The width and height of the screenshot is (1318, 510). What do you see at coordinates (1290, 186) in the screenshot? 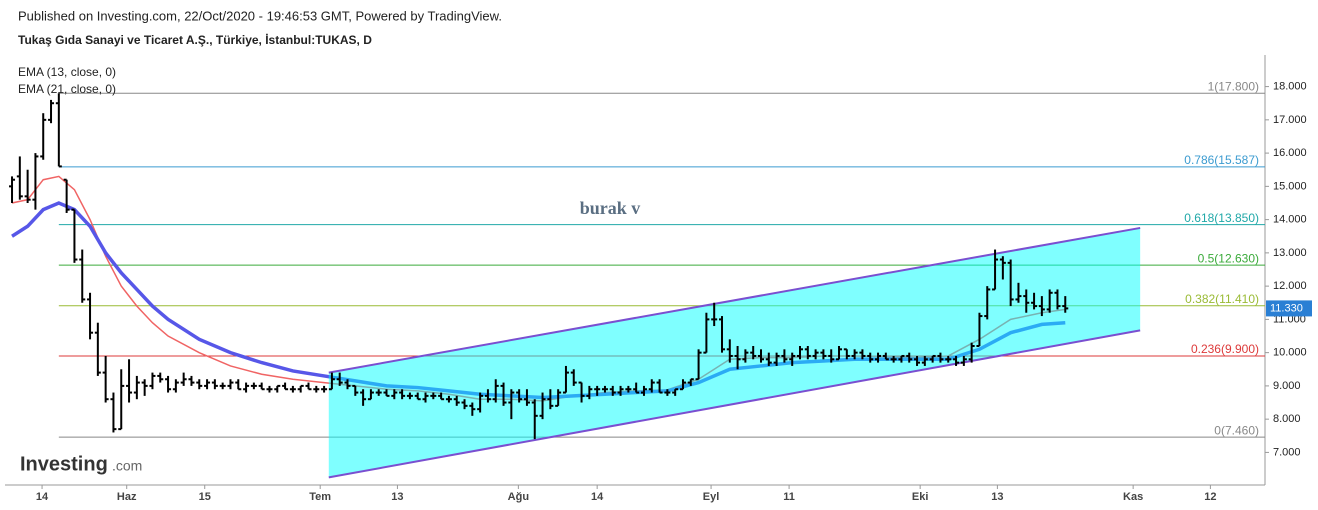
I see `y-tick-label: 15.000` at bounding box center [1290, 186].